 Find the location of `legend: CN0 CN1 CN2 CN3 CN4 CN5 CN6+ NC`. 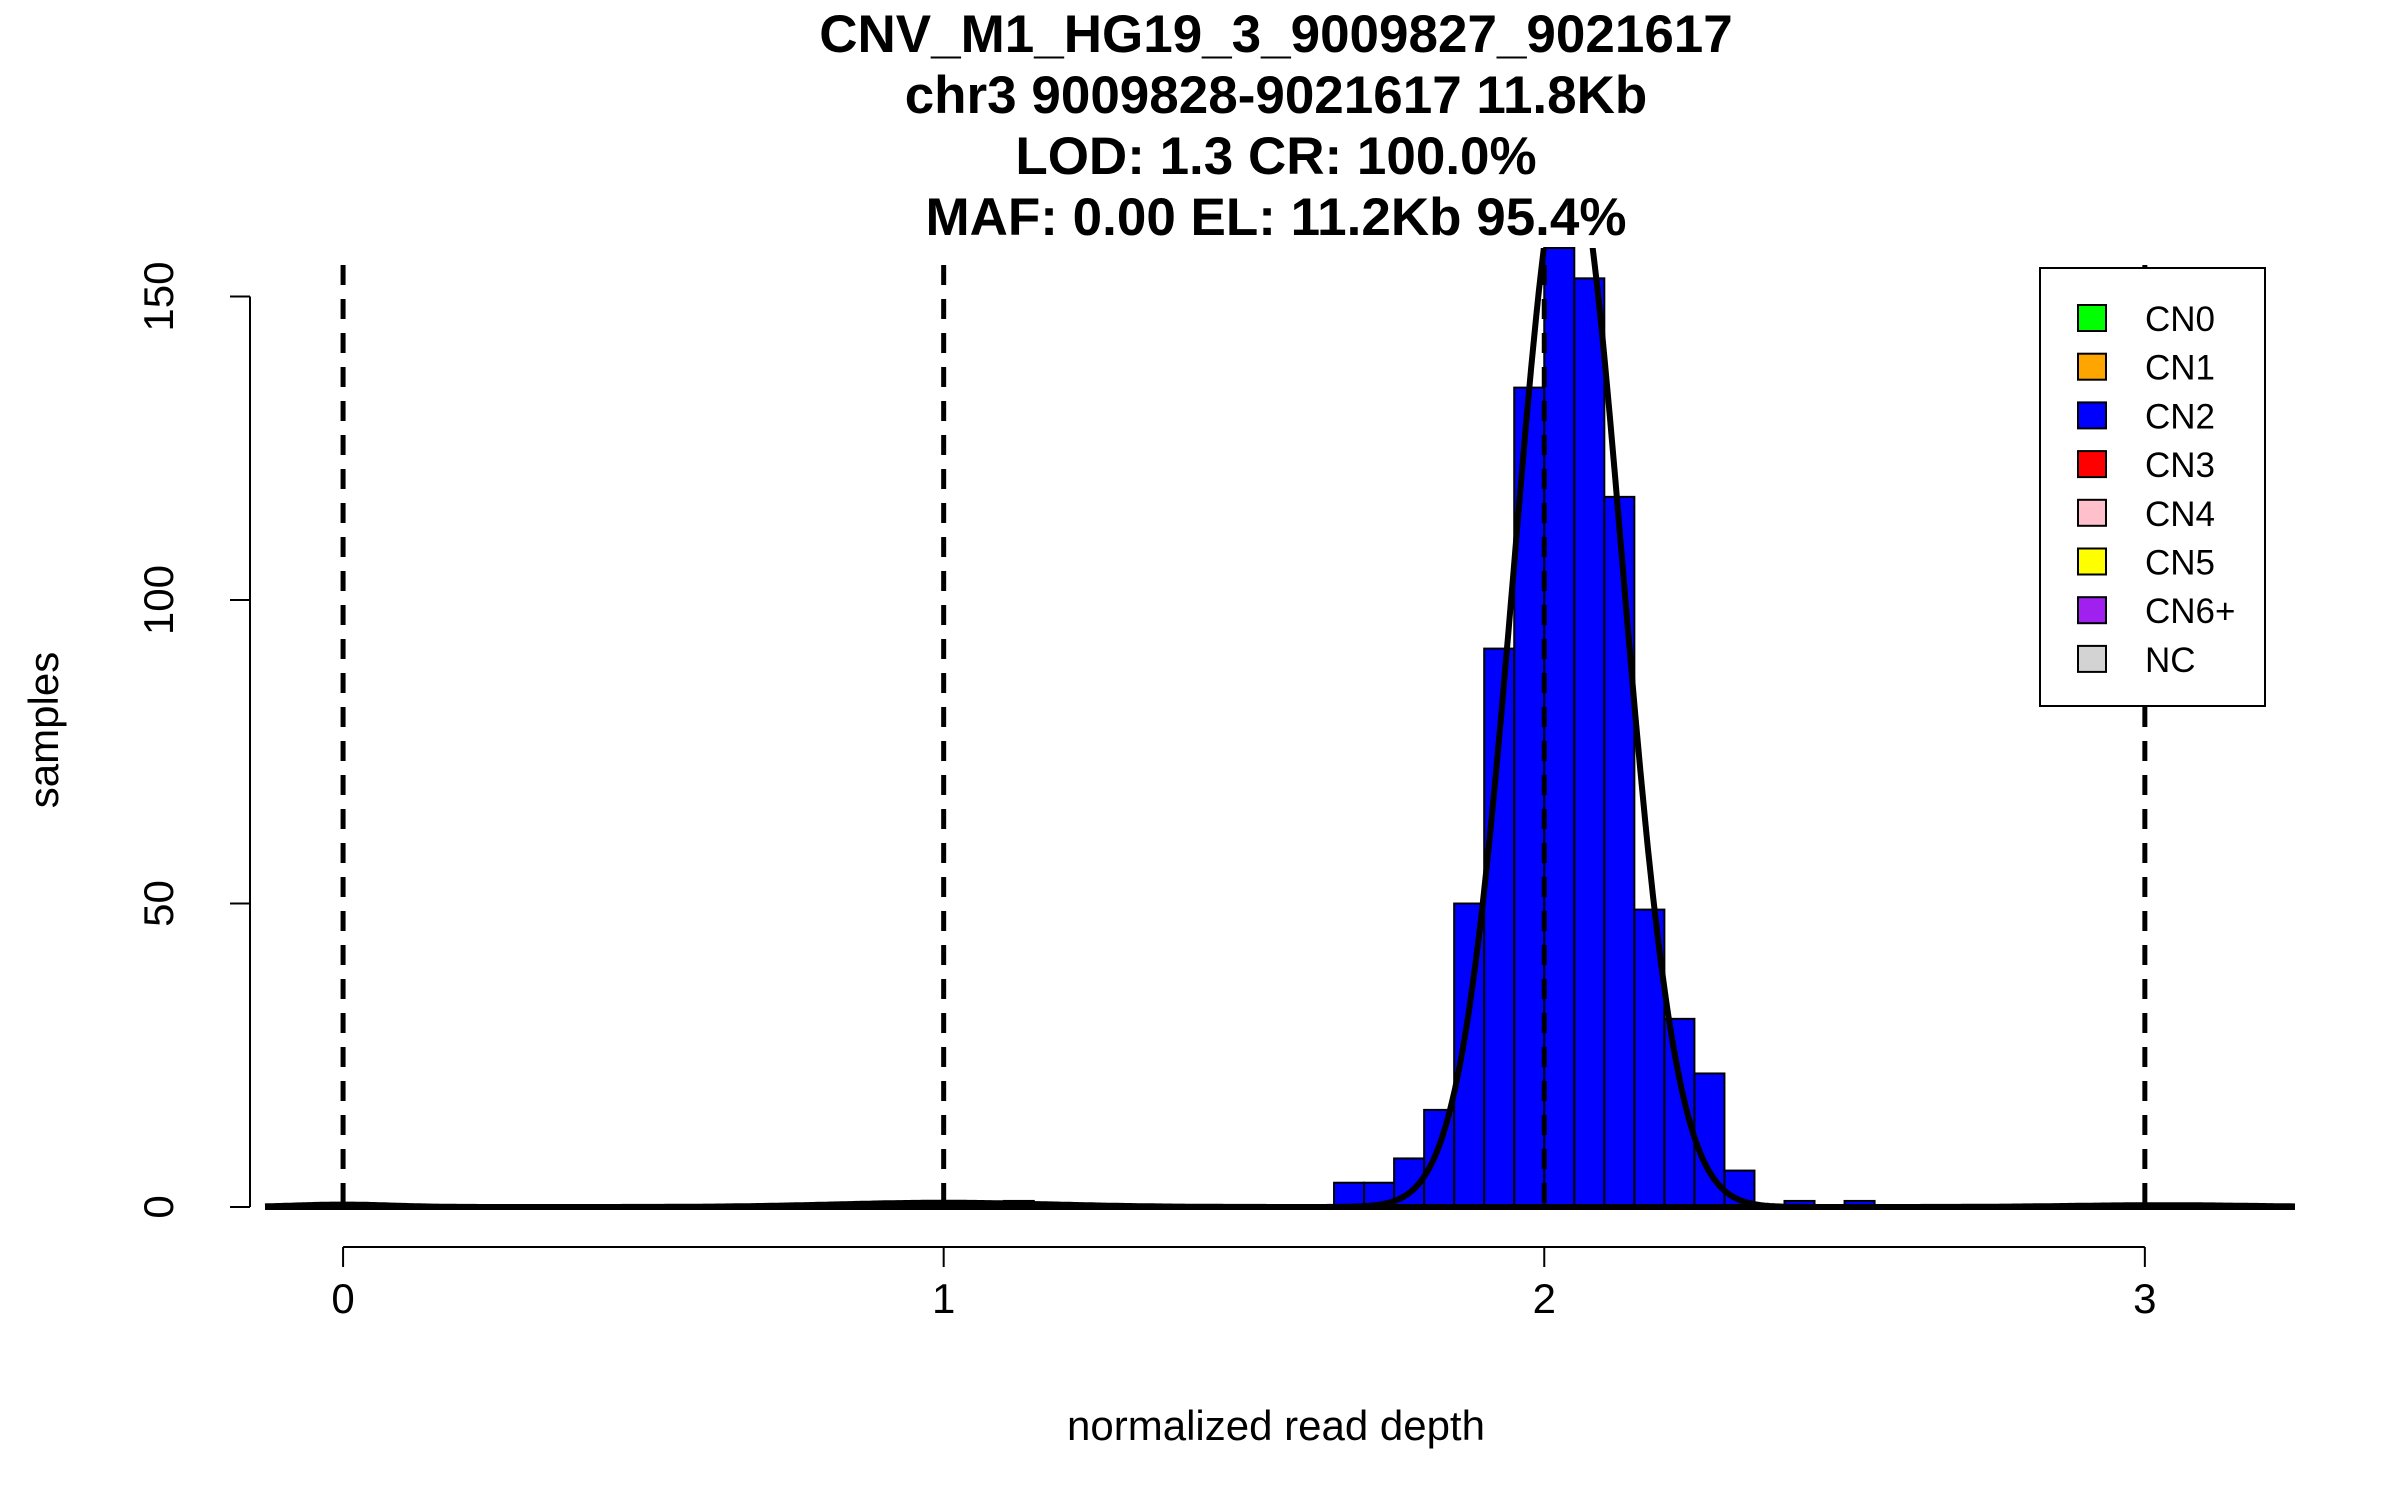

legend: CN0 CN1 CN2 CN3 CN4 CN5 CN6+ NC is located at coordinates (2152, 487).